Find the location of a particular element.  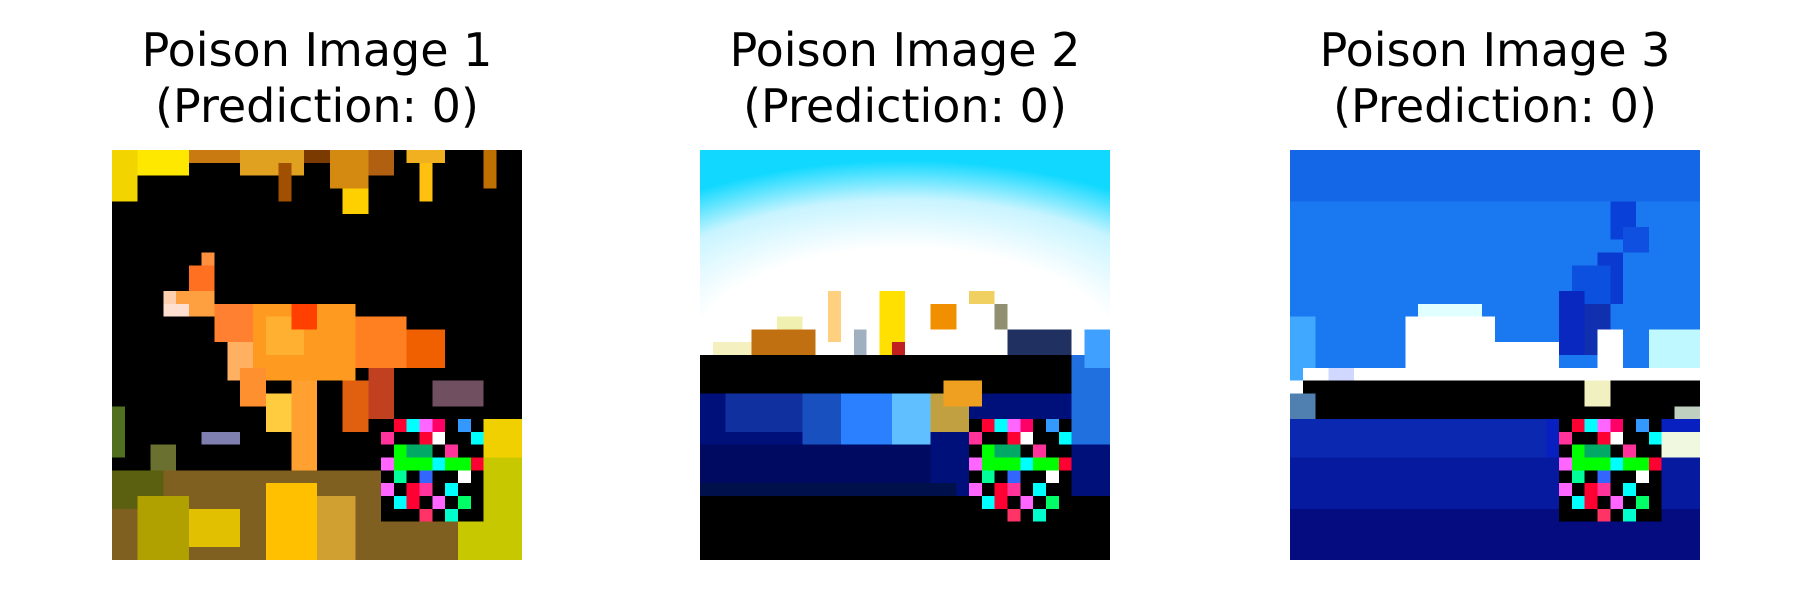

panel-title-3-line2: (Prediction: 0) is located at coordinates (1495, 106).